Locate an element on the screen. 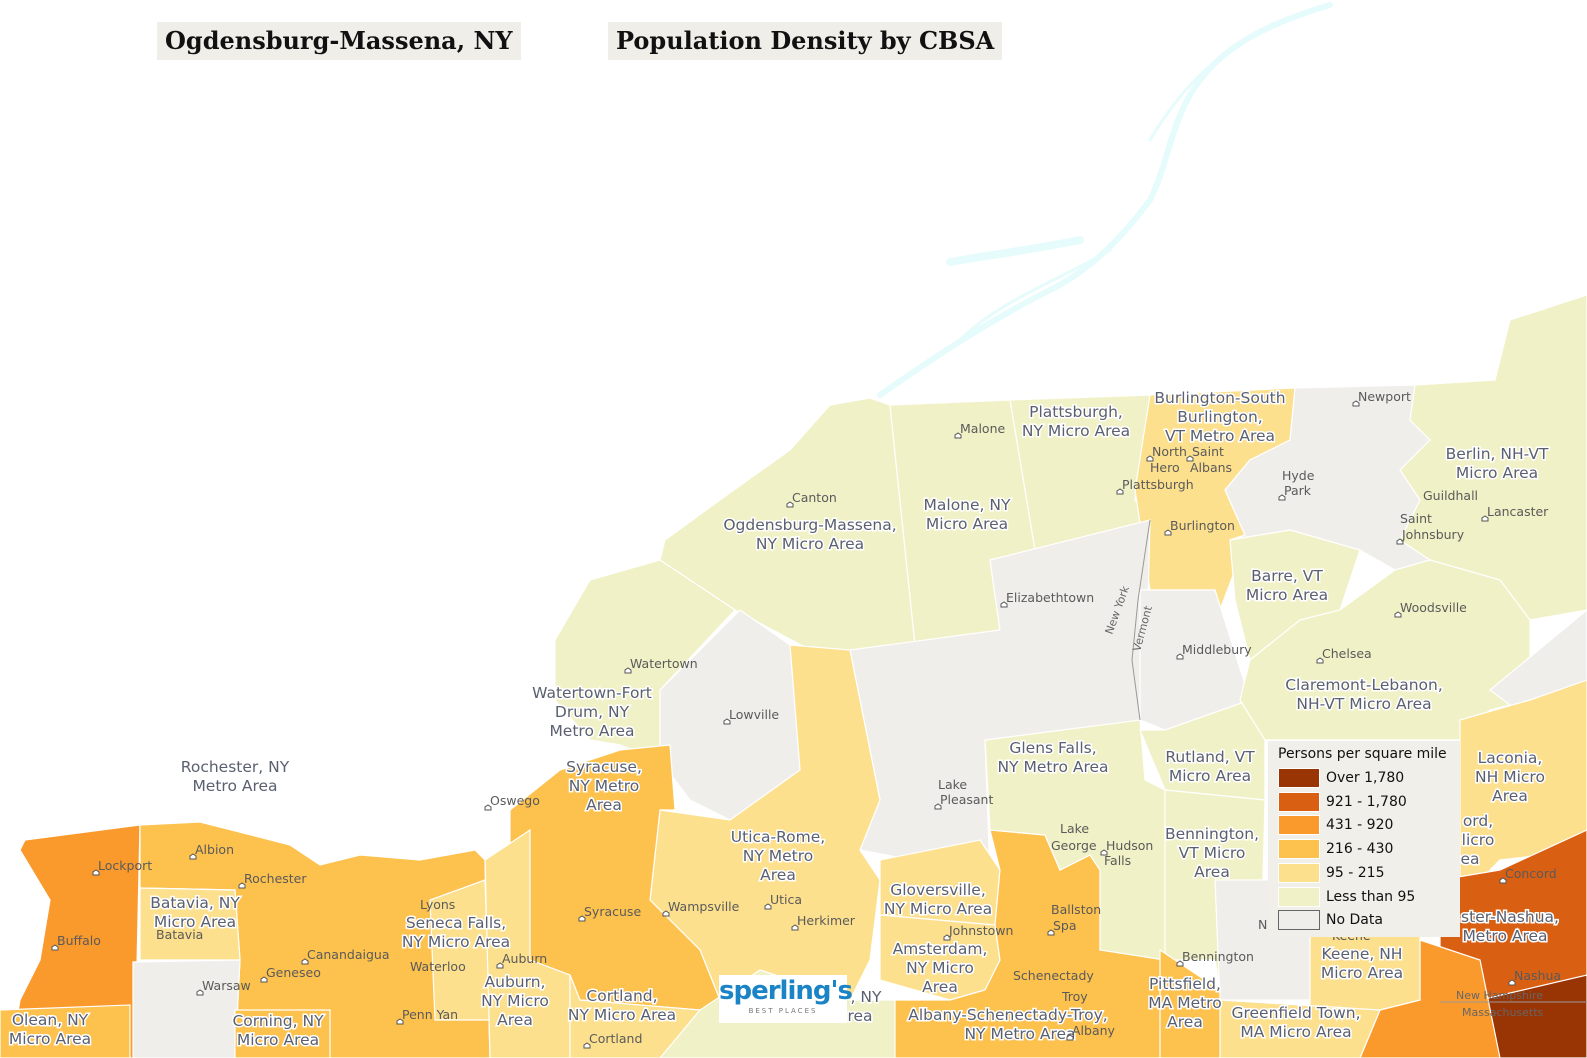  city-label: Park is located at coordinates (1298, 490).